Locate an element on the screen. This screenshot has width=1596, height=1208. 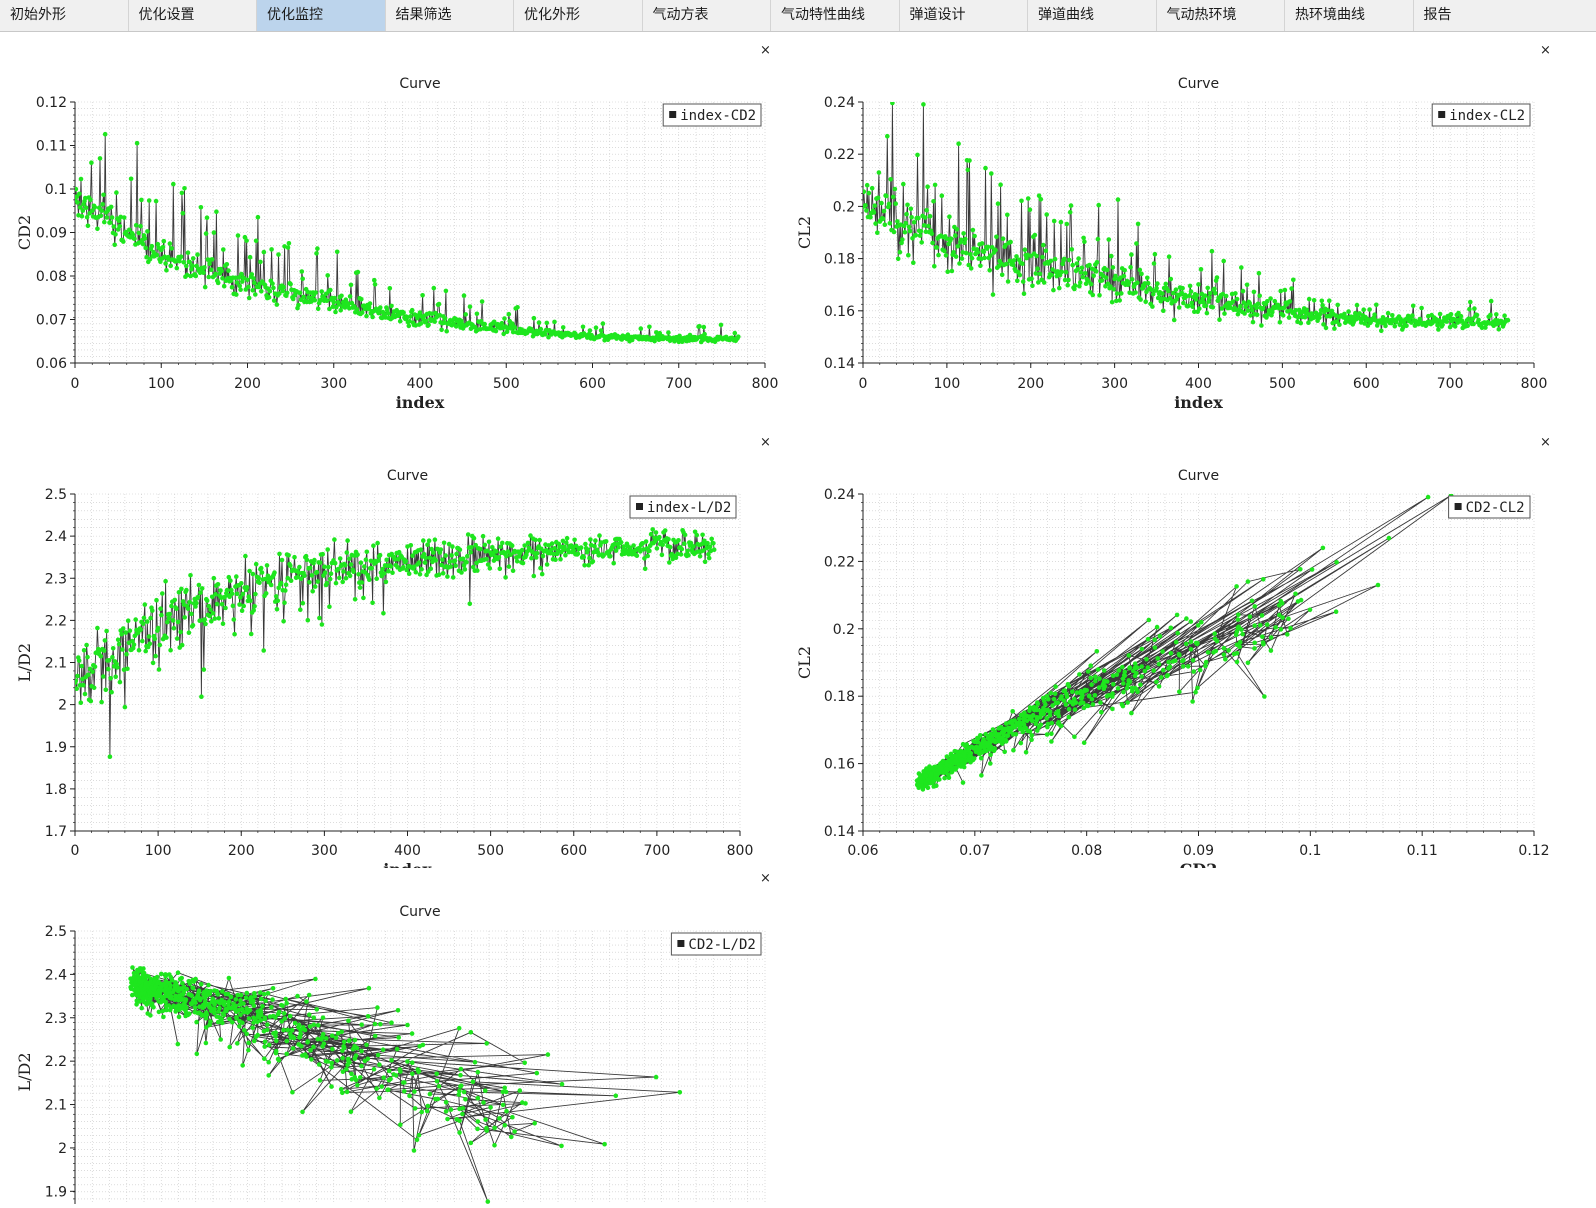
series-index-CD2 is located at coordinates (408, 238).